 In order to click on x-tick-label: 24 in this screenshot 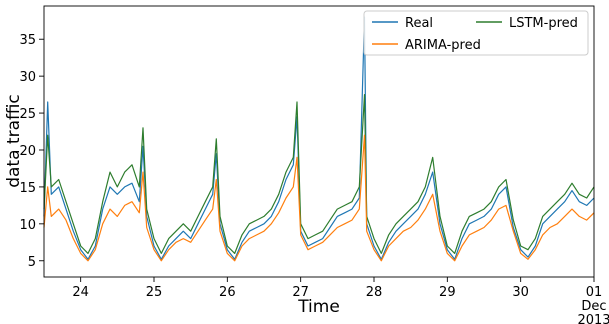, I will do `click(80, 292)`.